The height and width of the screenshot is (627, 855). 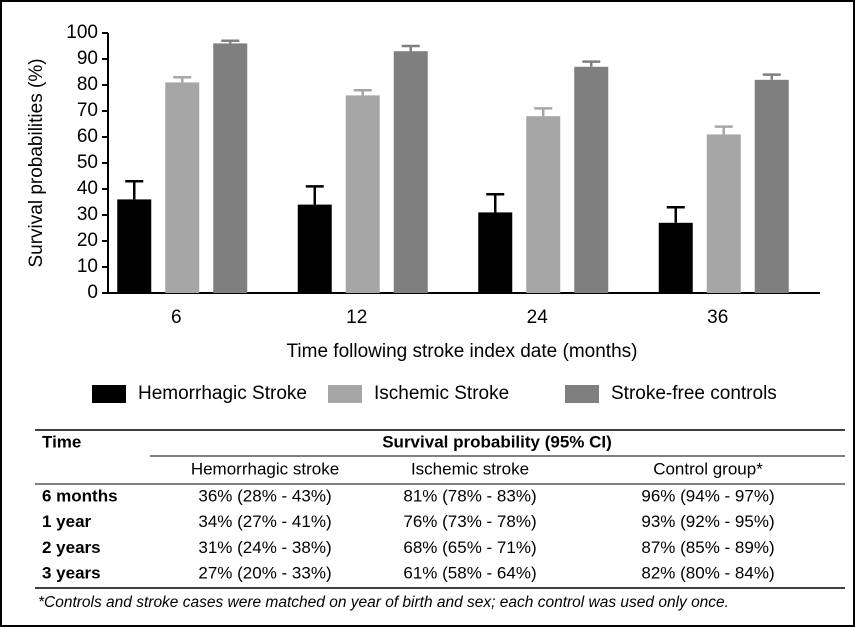 What do you see at coordinates (264, 495) in the screenshot?
I see `table-cell: 36% (28% - 43%)` at bounding box center [264, 495].